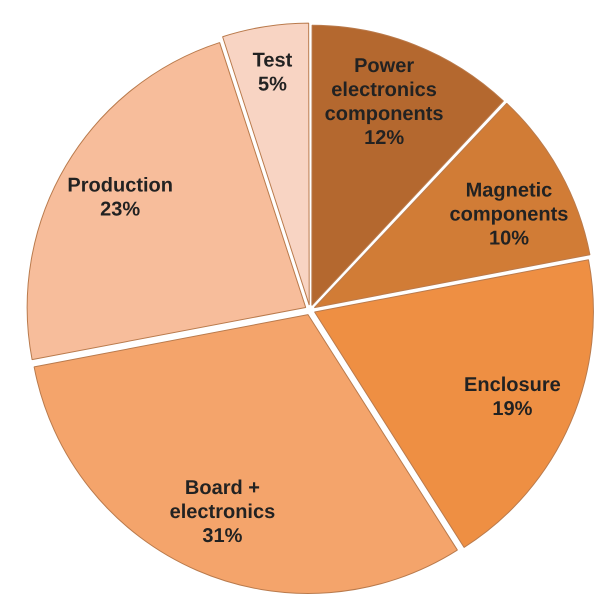 This screenshot has height=612, width=611. What do you see at coordinates (384, 89) in the screenshot?
I see `slice-label: Power electronics components` at bounding box center [384, 89].